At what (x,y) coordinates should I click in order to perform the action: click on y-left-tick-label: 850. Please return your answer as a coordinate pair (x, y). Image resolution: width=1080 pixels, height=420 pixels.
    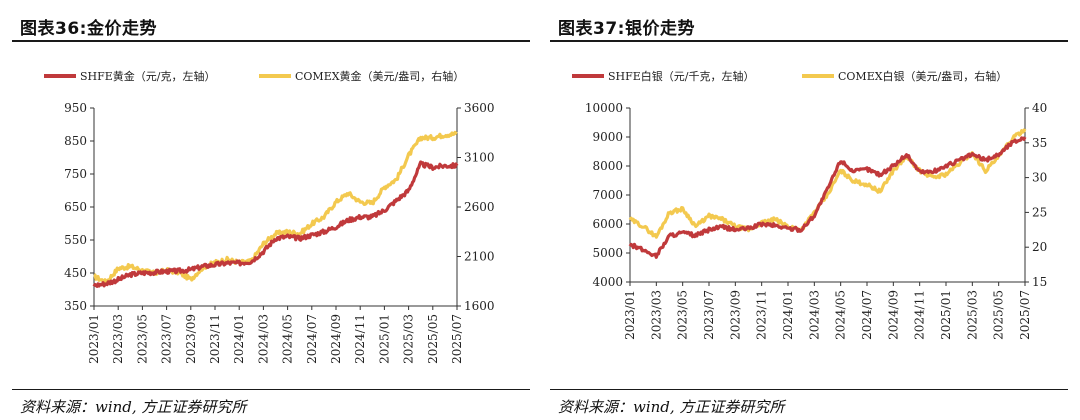
    Looking at the image, I should click on (75, 141).